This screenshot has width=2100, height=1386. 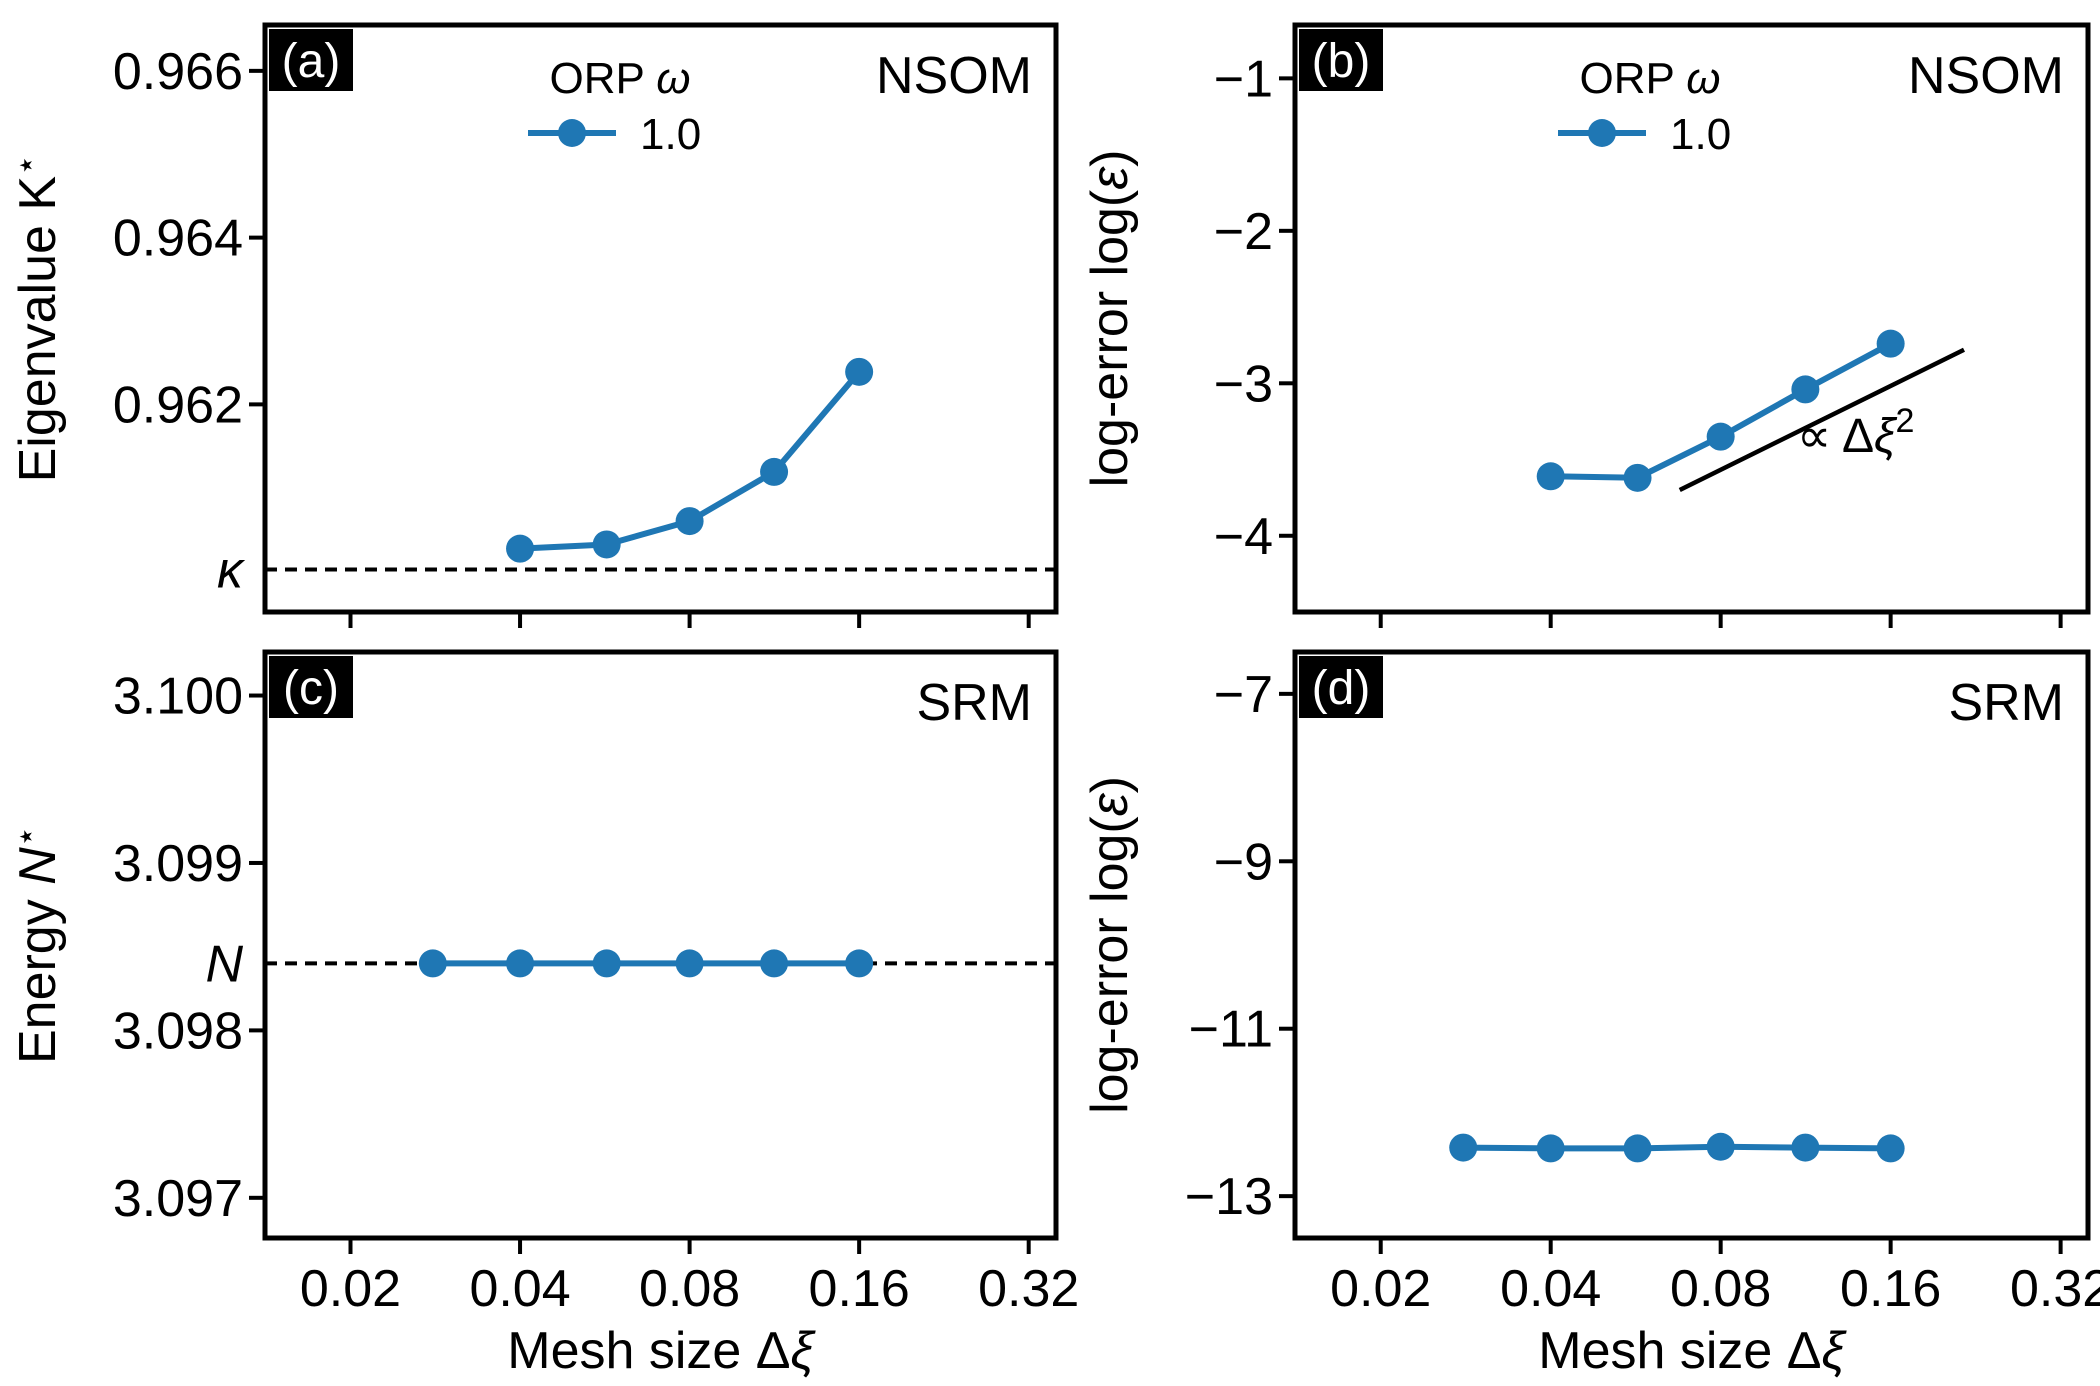 I want to click on y-tick-label: 0.964, so click(x=178, y=239).